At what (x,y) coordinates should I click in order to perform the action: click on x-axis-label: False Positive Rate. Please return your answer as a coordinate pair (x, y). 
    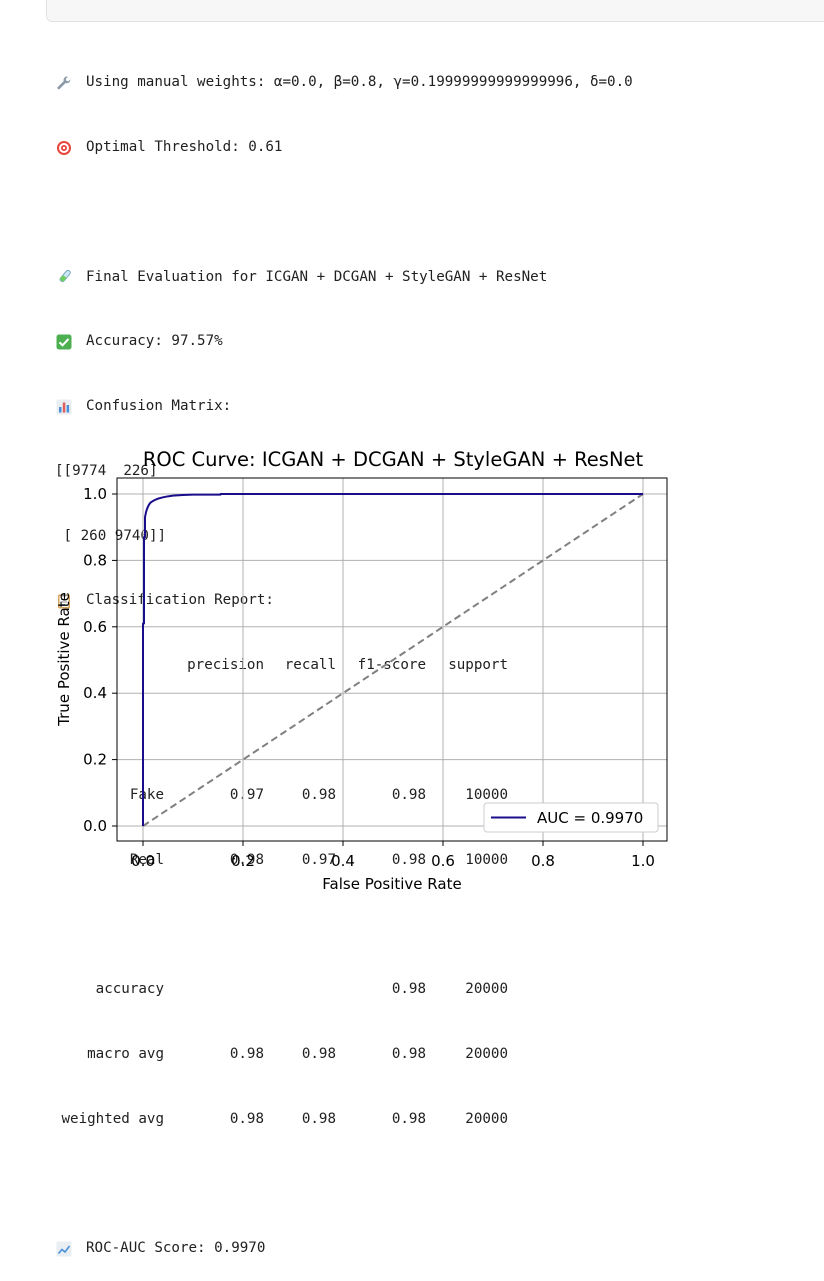
    Looking at the image, I should click on (391, 884).